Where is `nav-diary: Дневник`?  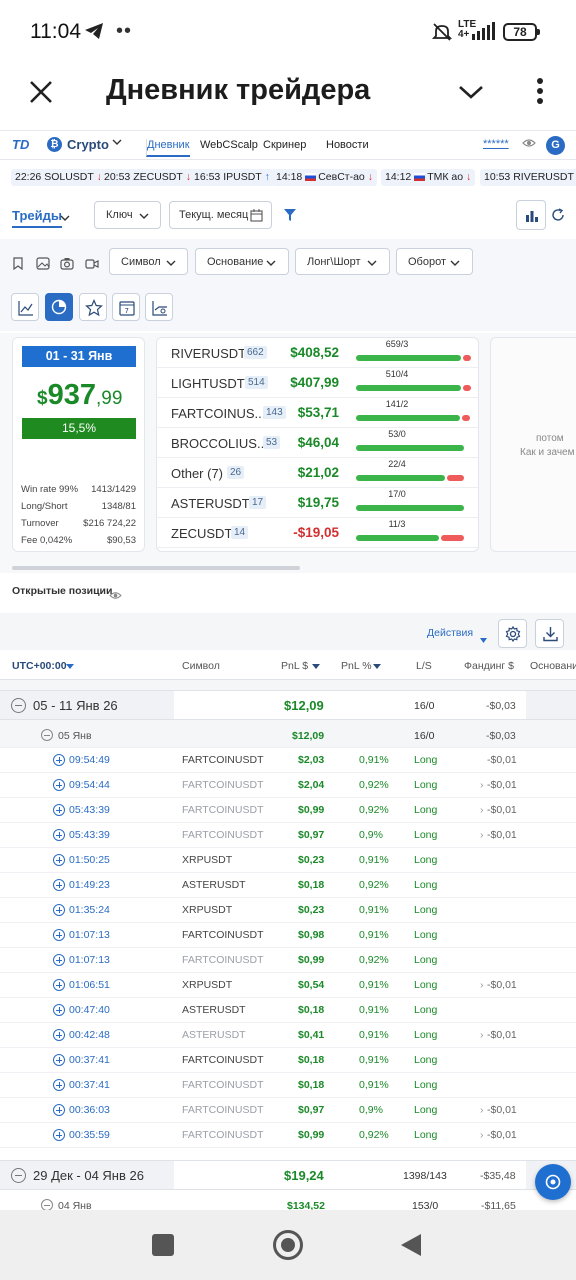 nav-diary: Дневник is located at coordinates (168, 148).